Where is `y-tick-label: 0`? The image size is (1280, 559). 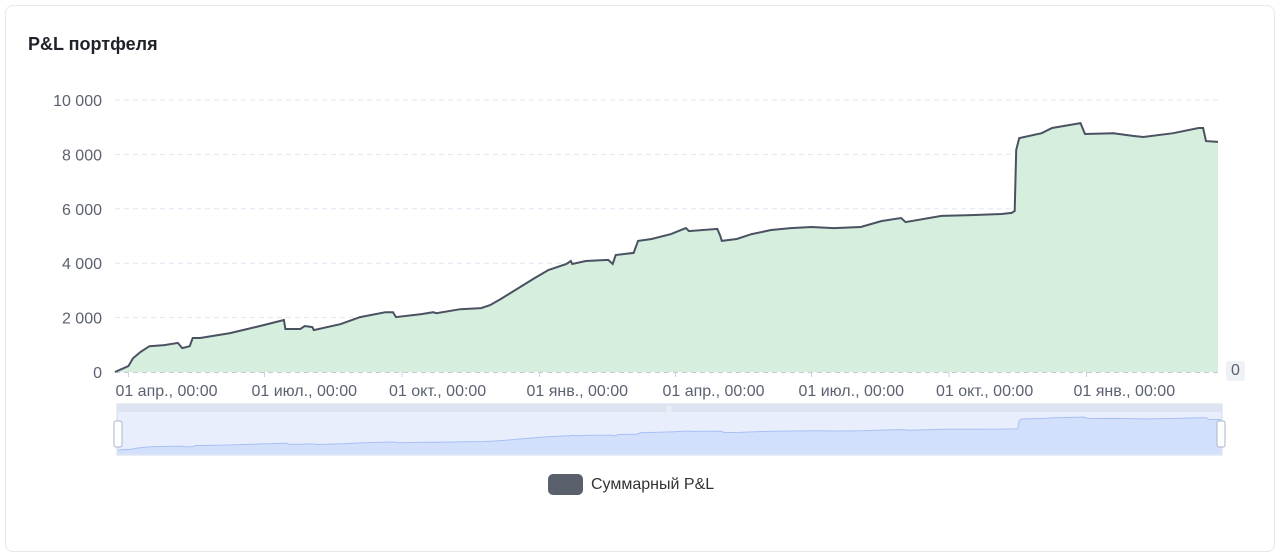
y-tick-label: 0 is located at coordinates (97, 373).